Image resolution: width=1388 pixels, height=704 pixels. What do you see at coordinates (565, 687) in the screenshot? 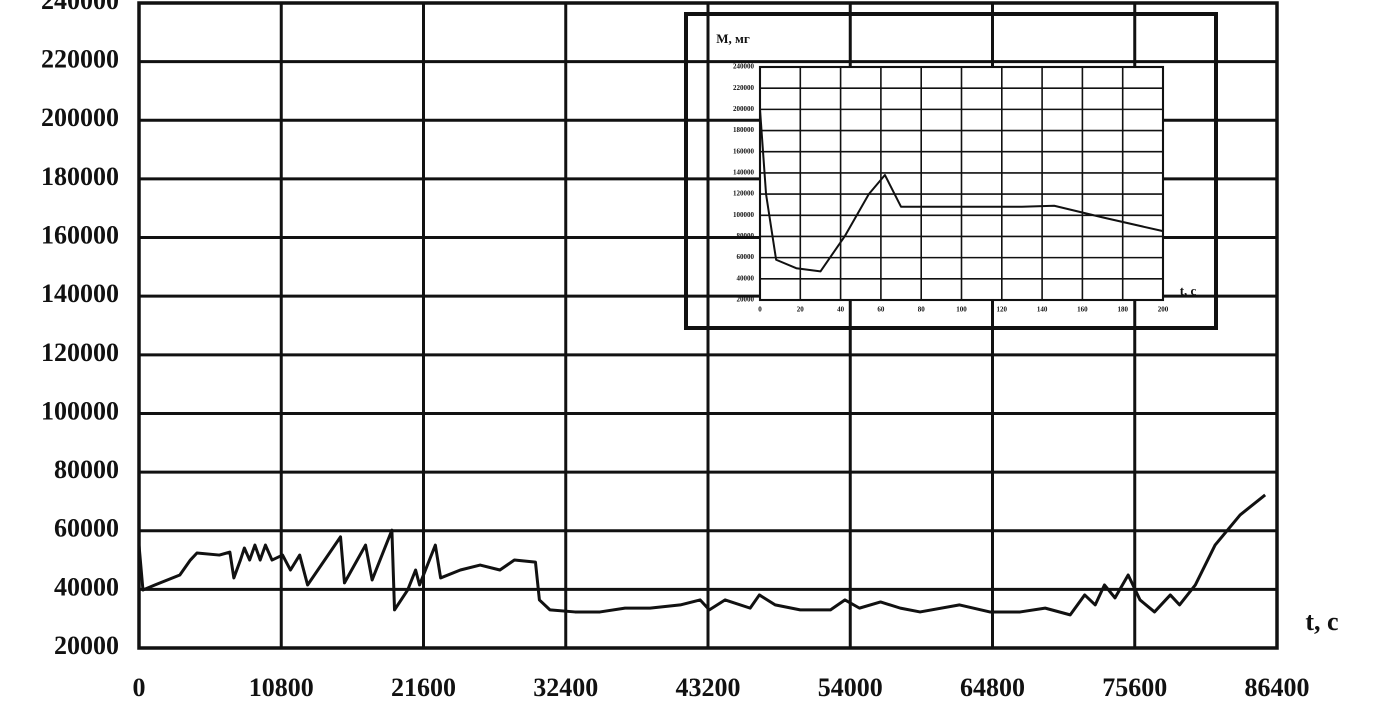
I see `x-tick-label: 32400` at bounding box center [565, 687].